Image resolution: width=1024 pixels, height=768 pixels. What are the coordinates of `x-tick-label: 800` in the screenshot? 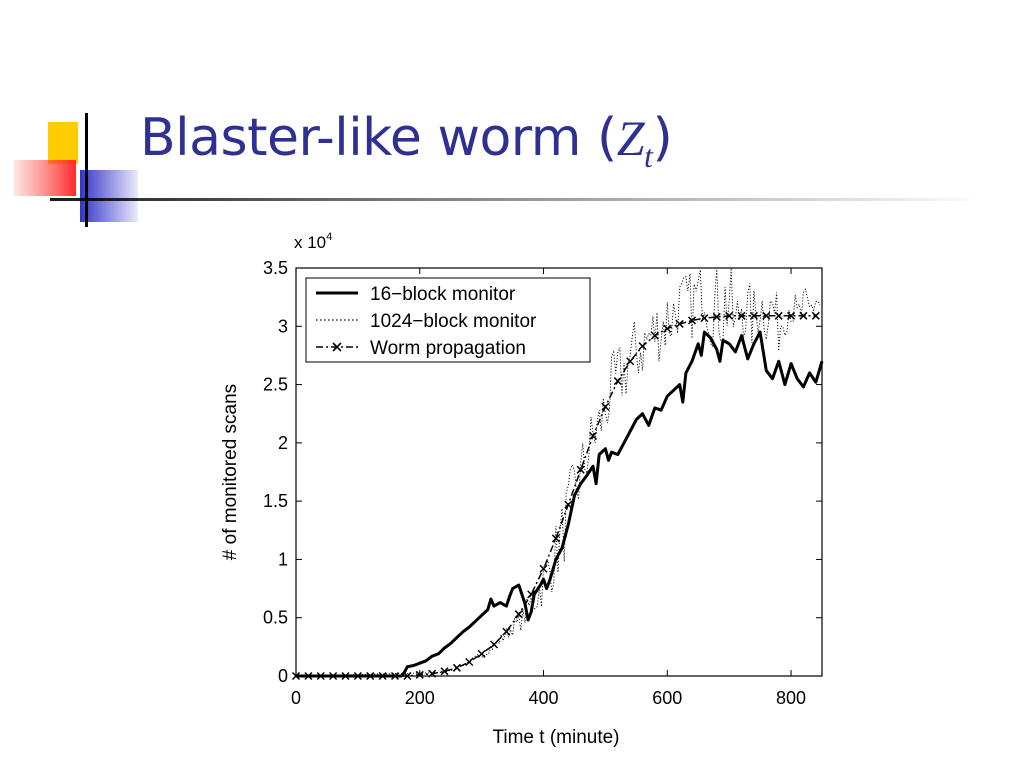 It's located at (791, 698).